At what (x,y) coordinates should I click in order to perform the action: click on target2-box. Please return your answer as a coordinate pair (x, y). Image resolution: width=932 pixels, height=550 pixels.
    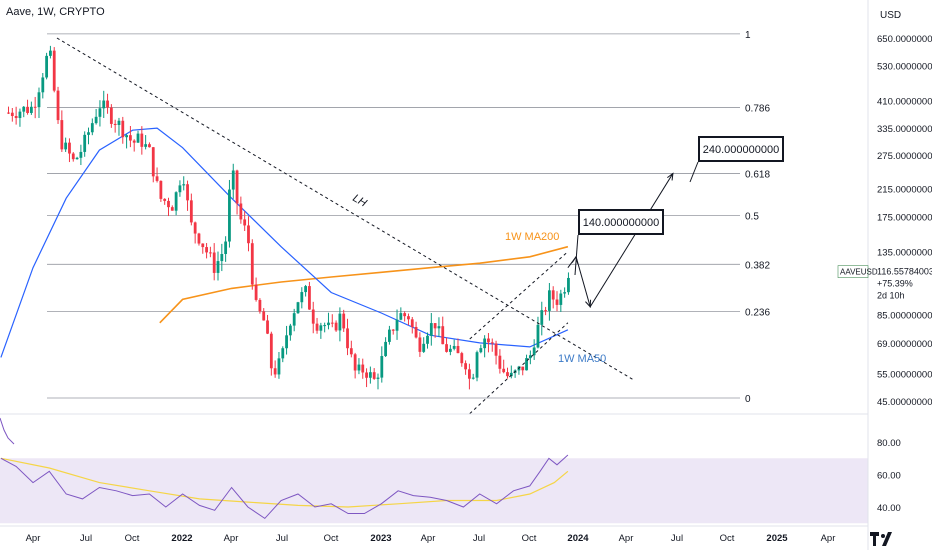
    Looking at the image, I should click on (741, 149).